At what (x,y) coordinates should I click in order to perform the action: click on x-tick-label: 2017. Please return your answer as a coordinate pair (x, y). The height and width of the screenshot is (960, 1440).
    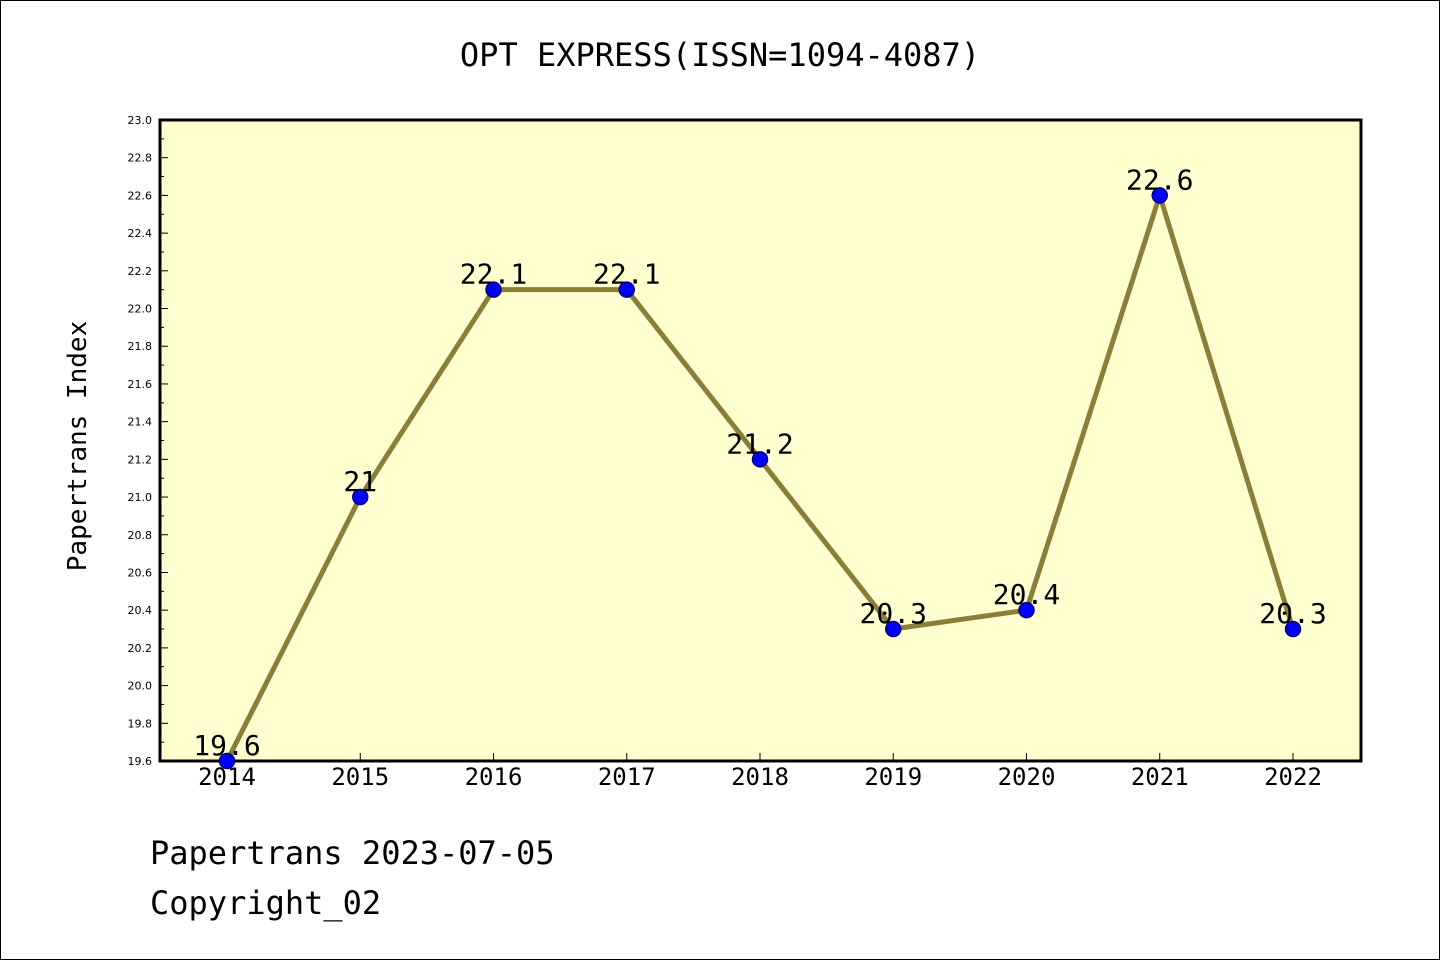
    Looking at the image, I should click on (627, 777).